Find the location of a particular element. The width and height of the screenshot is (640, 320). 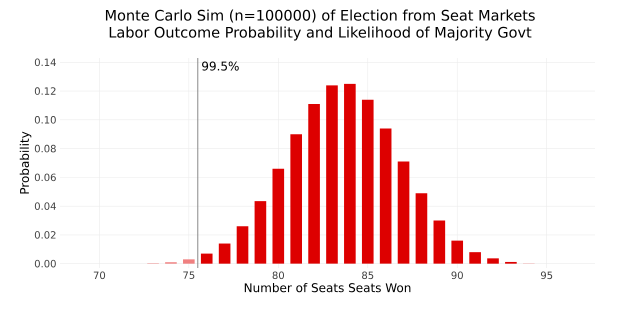

y-tick-label: 0.08 is located at coordinates (45, 148).